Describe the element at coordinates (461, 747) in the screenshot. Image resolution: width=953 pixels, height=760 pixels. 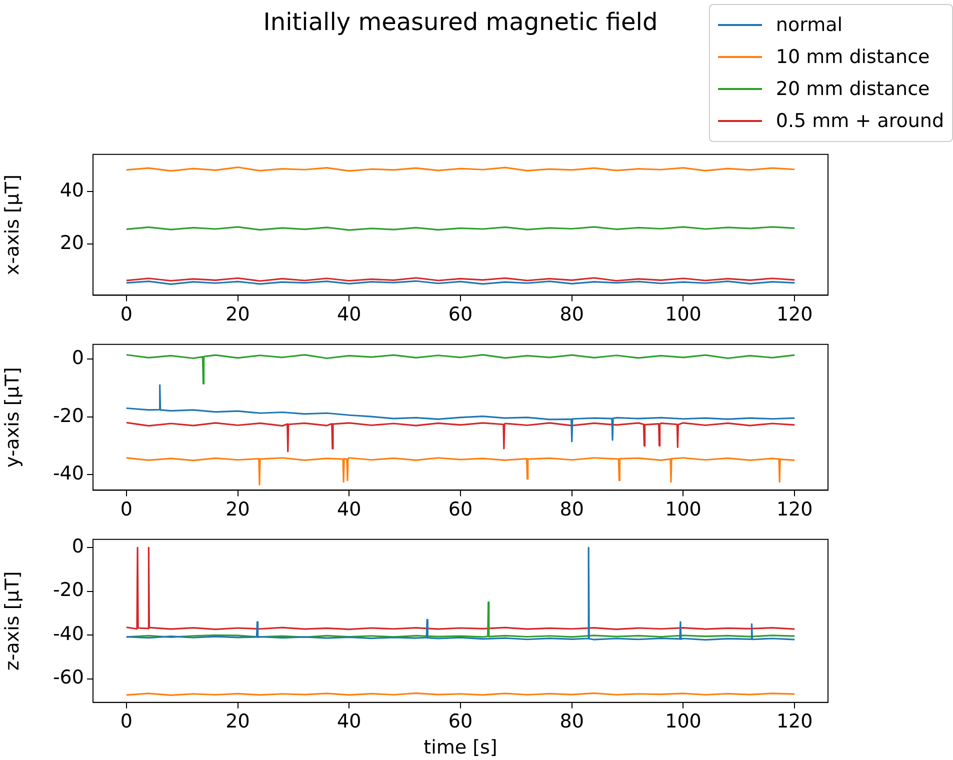
I see `x-axis-title: time [s]` at that location.